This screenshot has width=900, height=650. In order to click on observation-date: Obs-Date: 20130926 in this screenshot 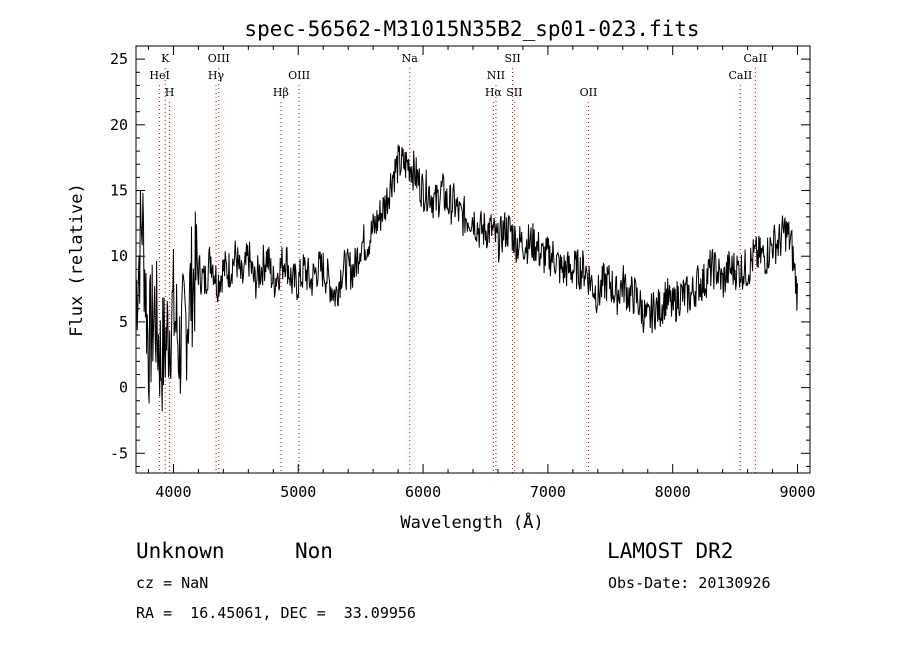, I will do `click(689, 583)`.